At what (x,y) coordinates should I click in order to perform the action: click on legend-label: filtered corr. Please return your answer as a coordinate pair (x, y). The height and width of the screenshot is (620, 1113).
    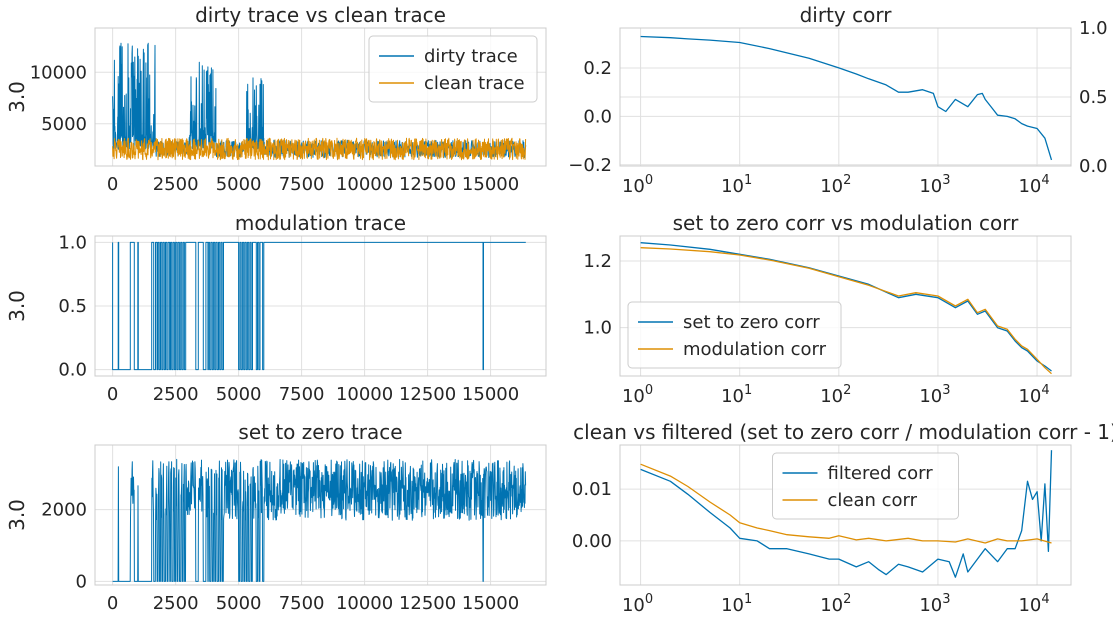
    Looking at the image, I should click on (881, 473).